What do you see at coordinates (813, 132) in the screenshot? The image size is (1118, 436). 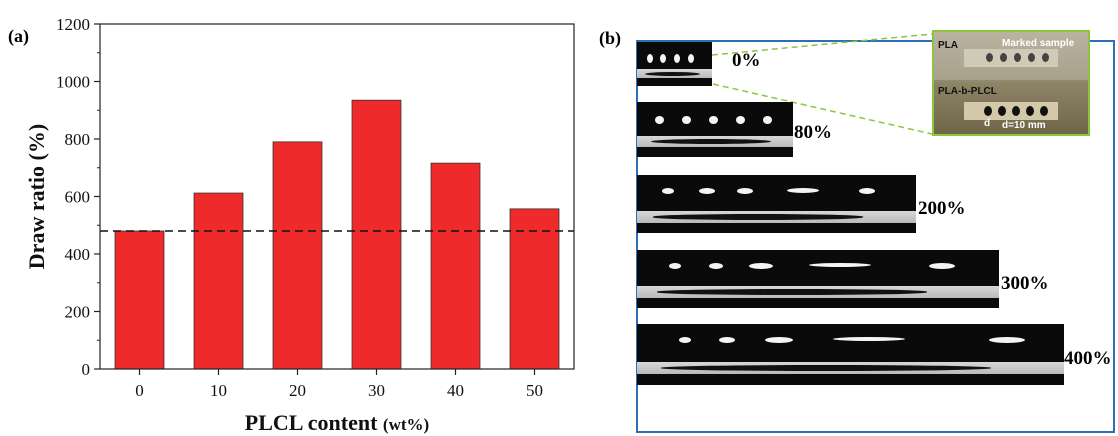 I see `strain-label-80: 80%` at bounding box center [813, 132].